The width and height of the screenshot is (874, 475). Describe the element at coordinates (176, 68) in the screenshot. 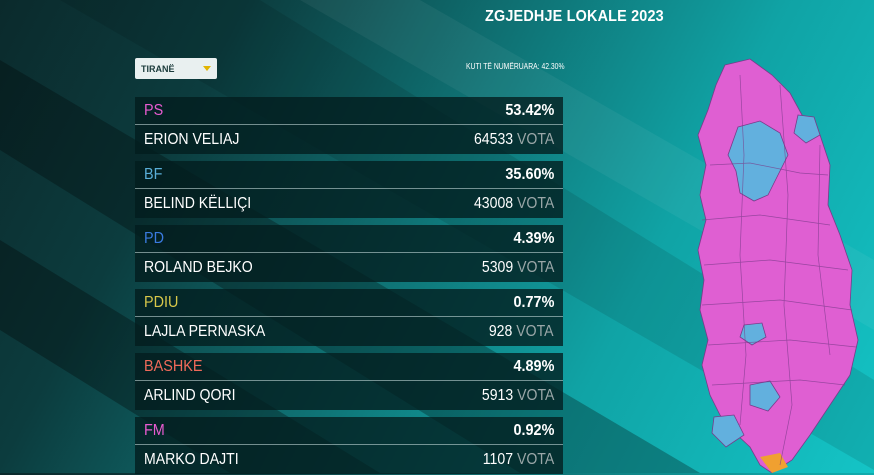

I see `municipality-select: TIRANË` at that location.